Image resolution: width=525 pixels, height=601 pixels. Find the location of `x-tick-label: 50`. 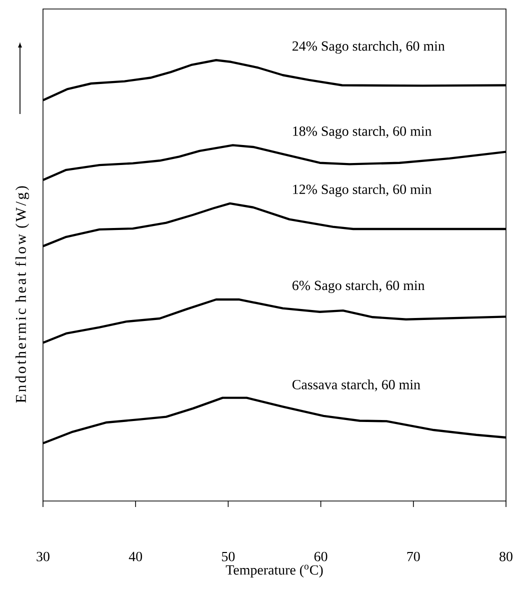

x-tick-label: 50 is located at coordinates (228, 557).